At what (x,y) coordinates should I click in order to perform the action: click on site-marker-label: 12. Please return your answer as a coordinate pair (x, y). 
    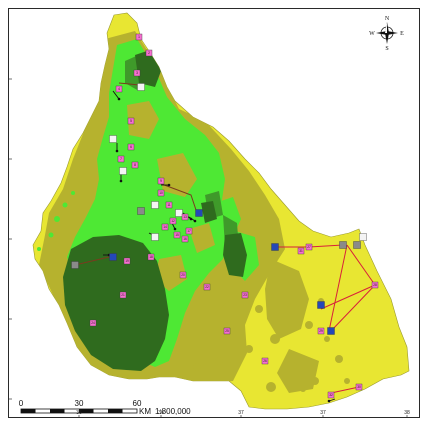
    Looking at the image, I should click on (173, 221).